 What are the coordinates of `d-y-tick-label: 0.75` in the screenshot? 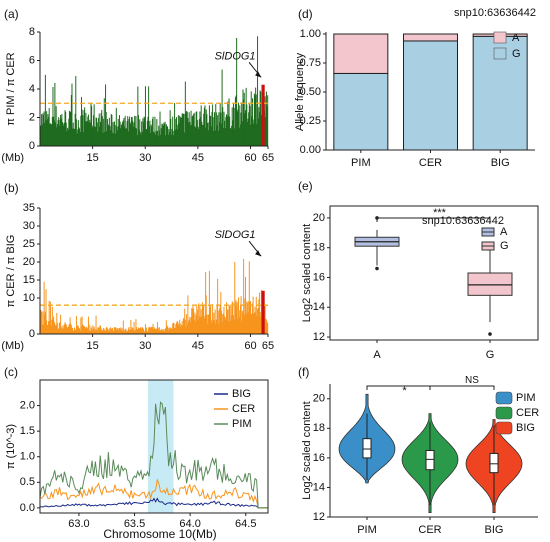 It's located at (310, 63).